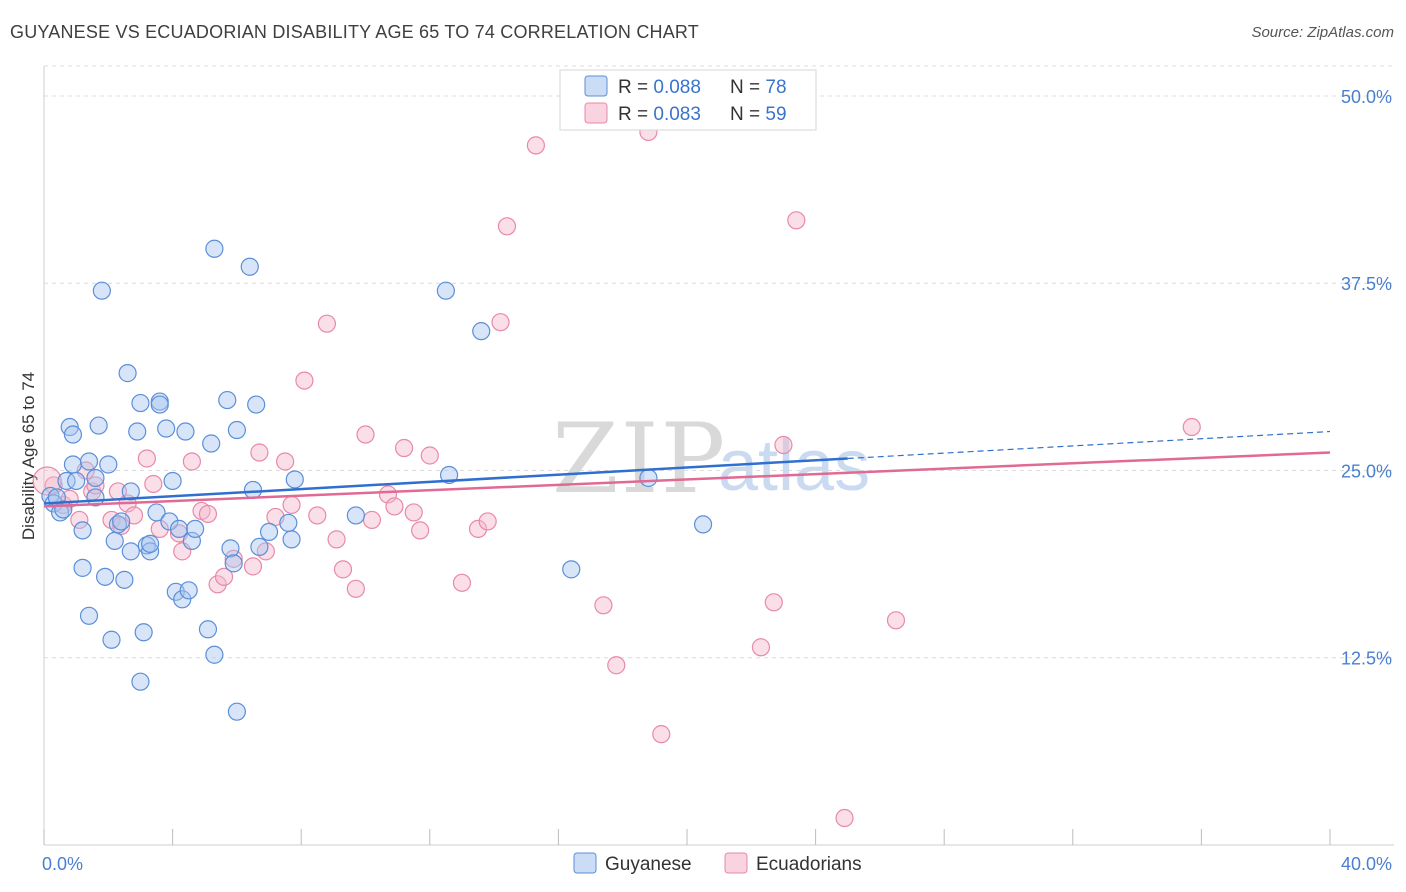  I want to click on series-legend-label-guyanese: Guyanese, so click(648, 864).